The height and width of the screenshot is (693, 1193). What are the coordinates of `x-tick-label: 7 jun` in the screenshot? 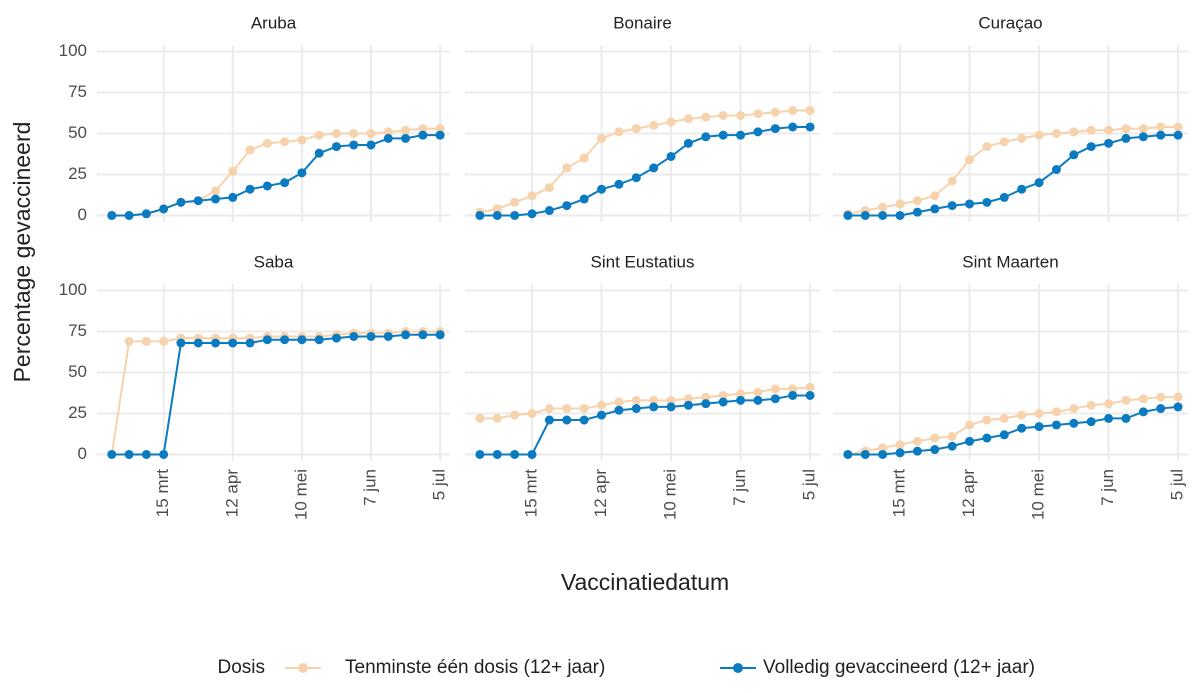 It's located at (1107, 487).